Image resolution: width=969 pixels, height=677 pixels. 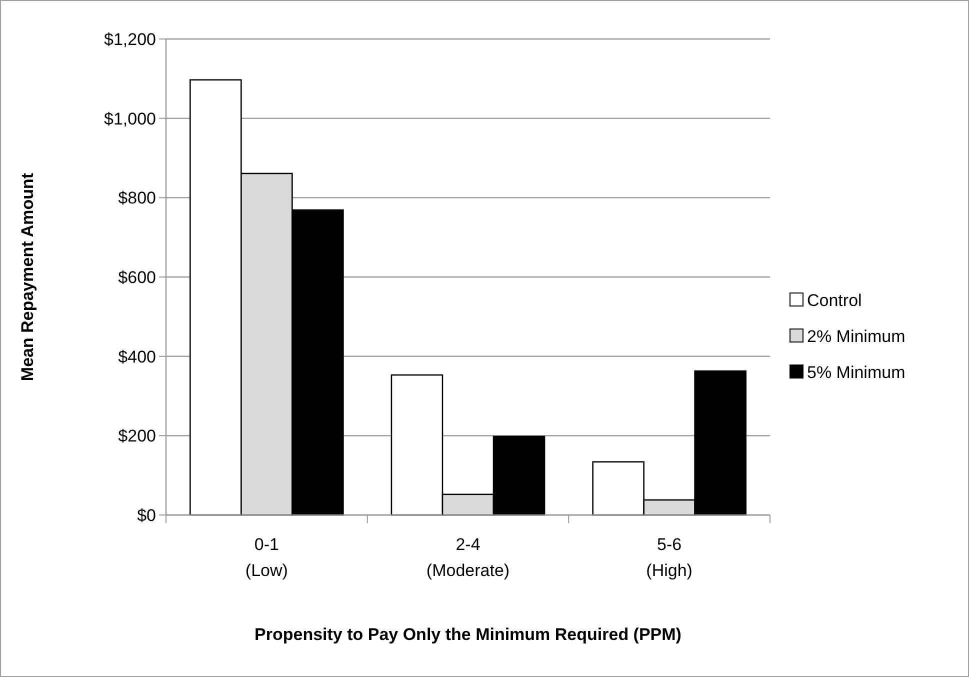 I want to click on legend-label: 2% Minimum, so click(x=856, y=336).